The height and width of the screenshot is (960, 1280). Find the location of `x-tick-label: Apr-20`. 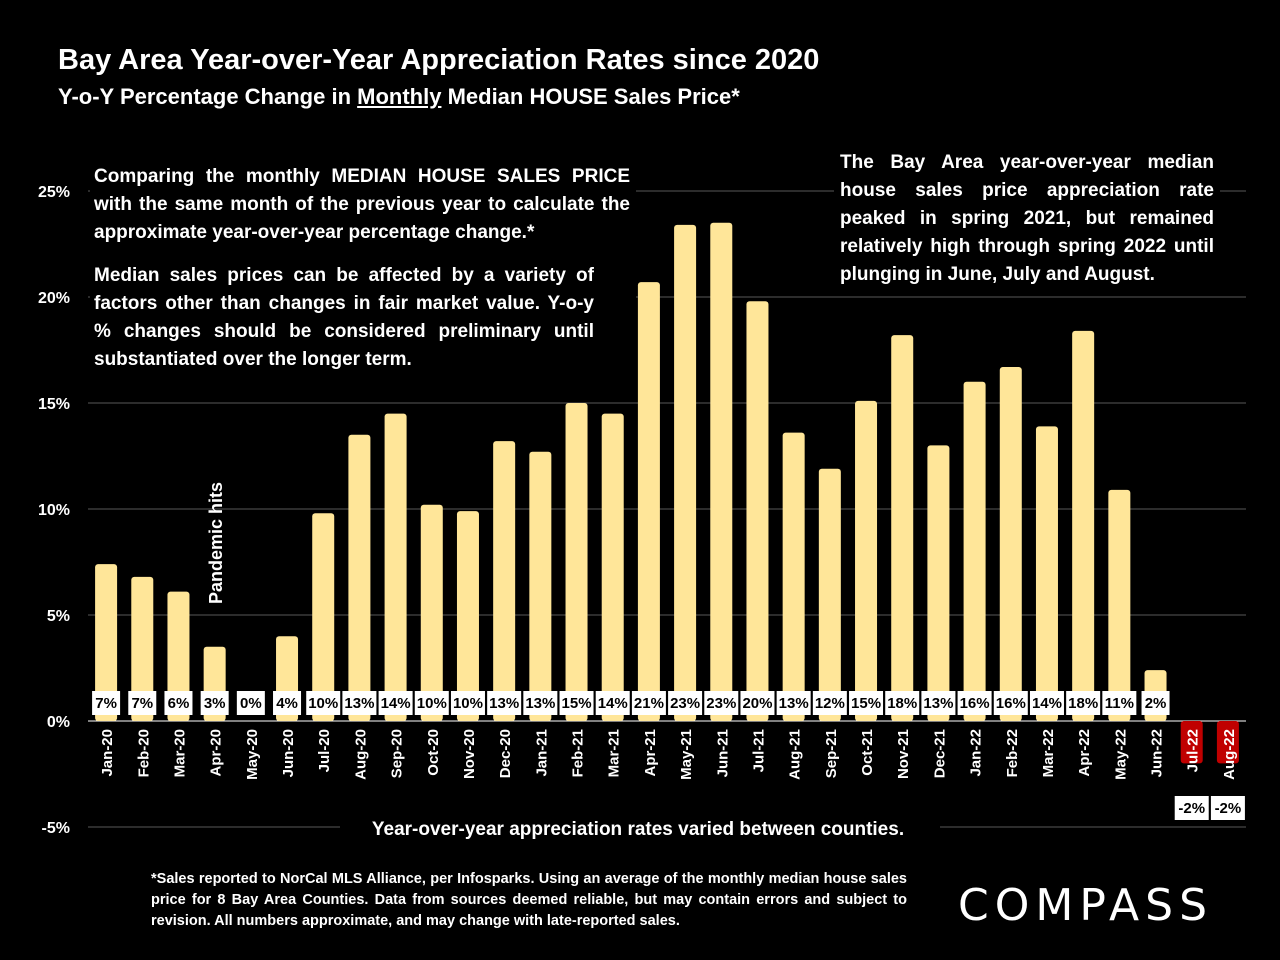

x-tick-label: Apr-20 is located at coordinates (216, 753).